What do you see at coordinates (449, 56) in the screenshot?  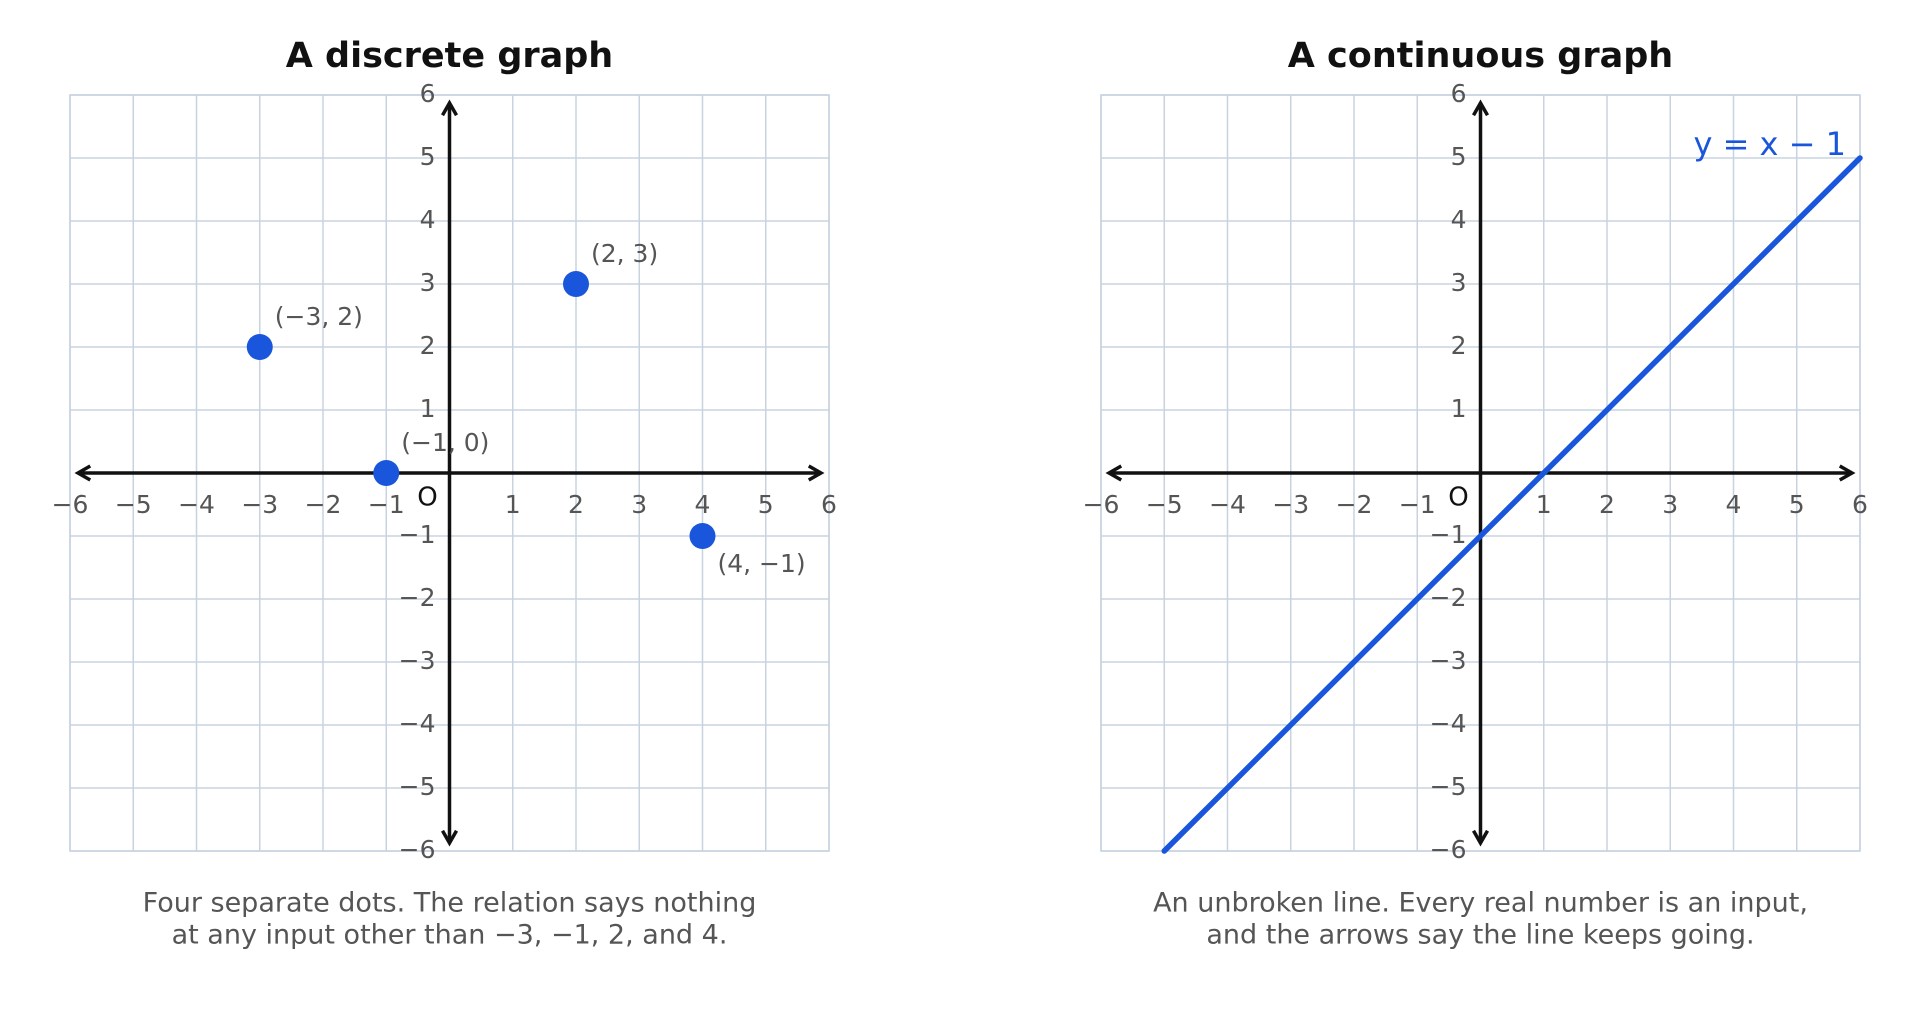 I see `chart-title: A discrete graph` at bounding box center [449, 56].